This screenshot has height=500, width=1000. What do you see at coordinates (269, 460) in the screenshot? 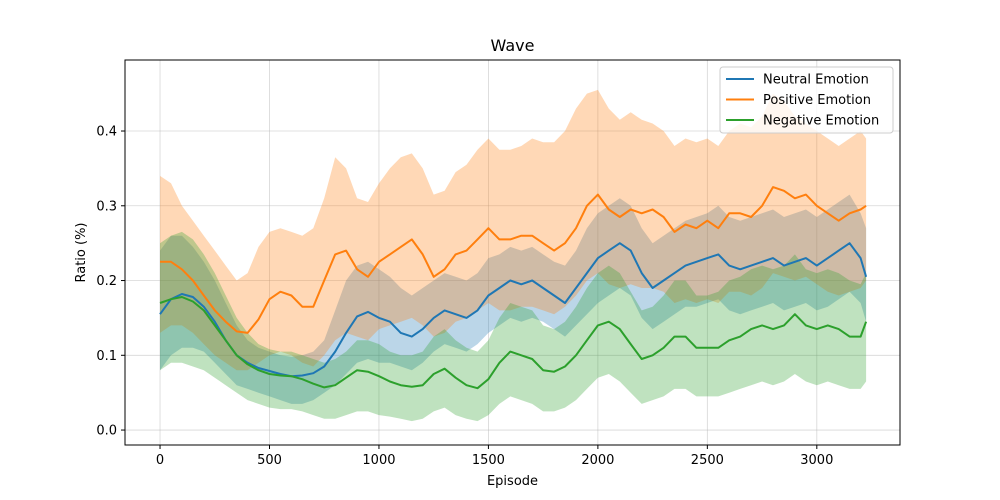
I see `x-tick-label: 500` at bounding box center [269, 460].